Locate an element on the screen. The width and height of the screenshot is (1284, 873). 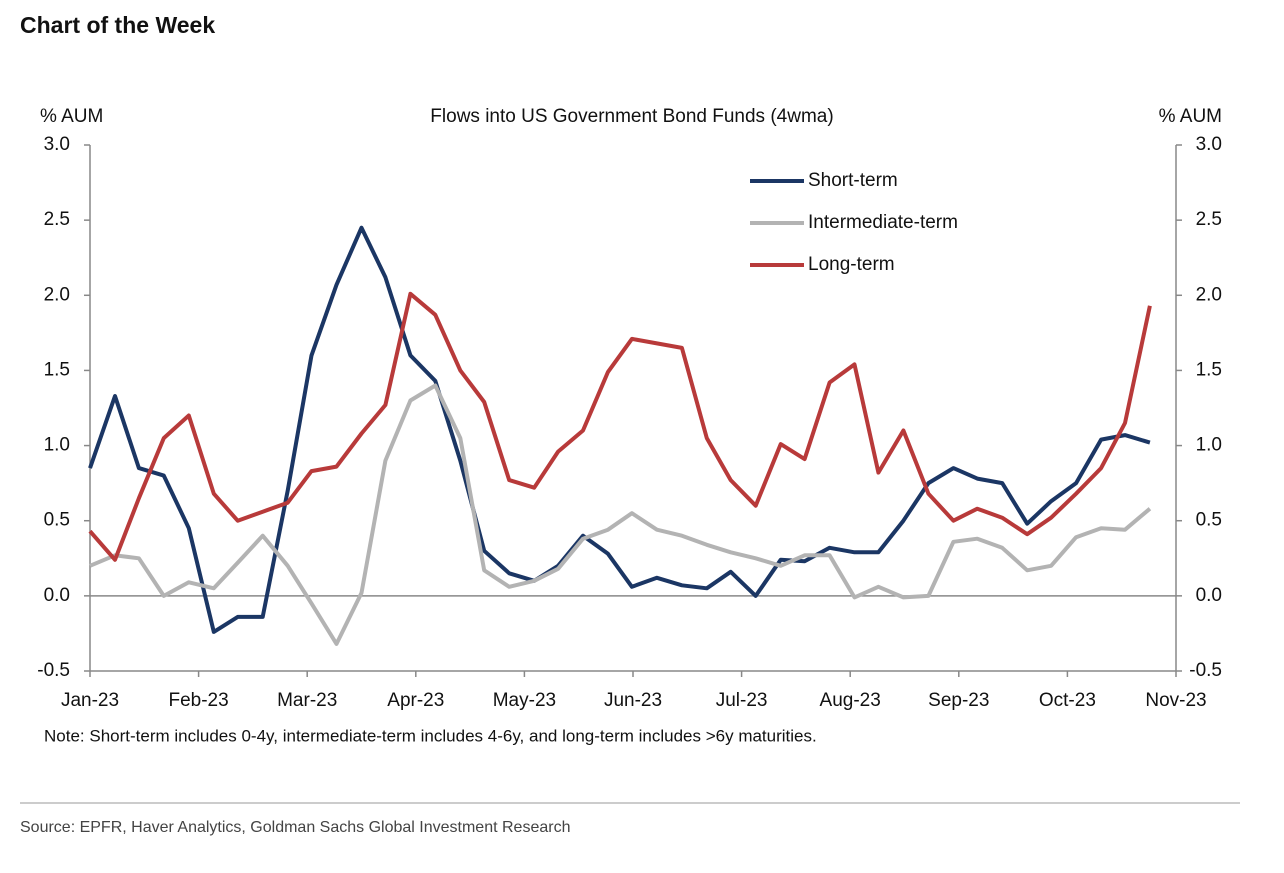
y-tick-label: 0.5 is located at coordinates (57, 520).